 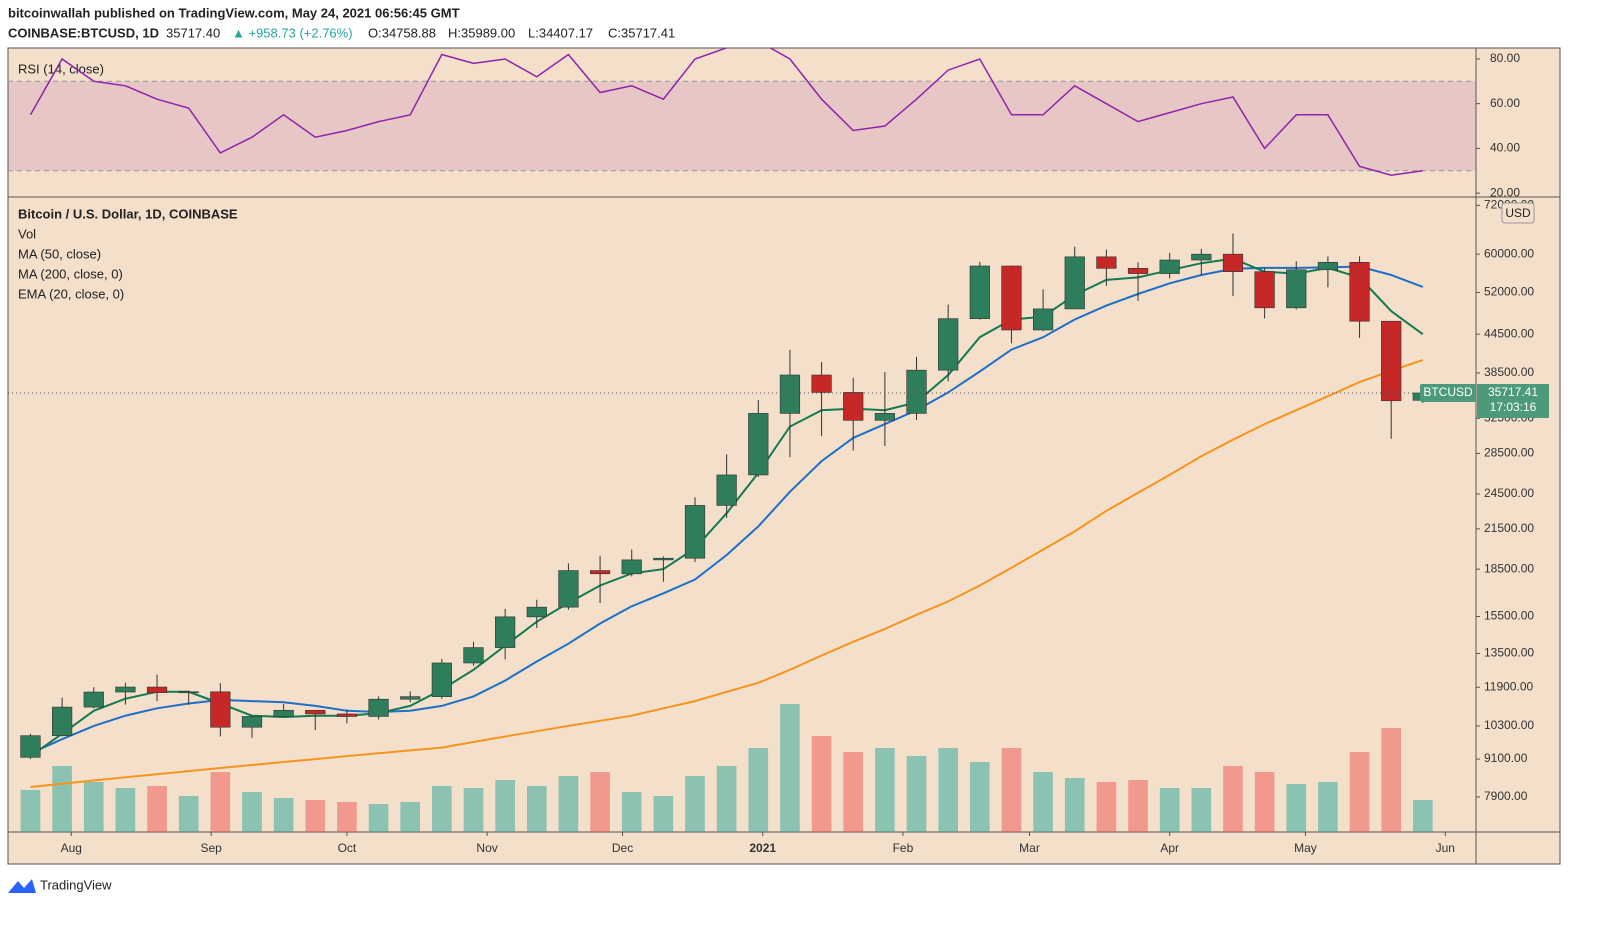 I want to click on currency-badge-text: USD, so click(x=1518, y=213).